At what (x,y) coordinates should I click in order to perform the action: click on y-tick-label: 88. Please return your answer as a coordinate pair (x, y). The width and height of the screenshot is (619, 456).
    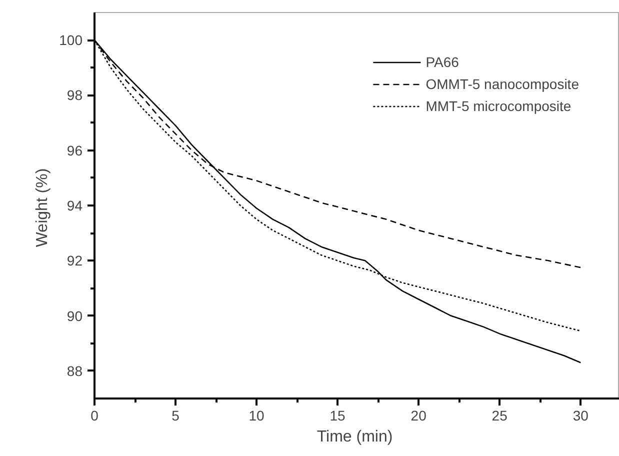
    Looking at the image, I should click on (74, 370).